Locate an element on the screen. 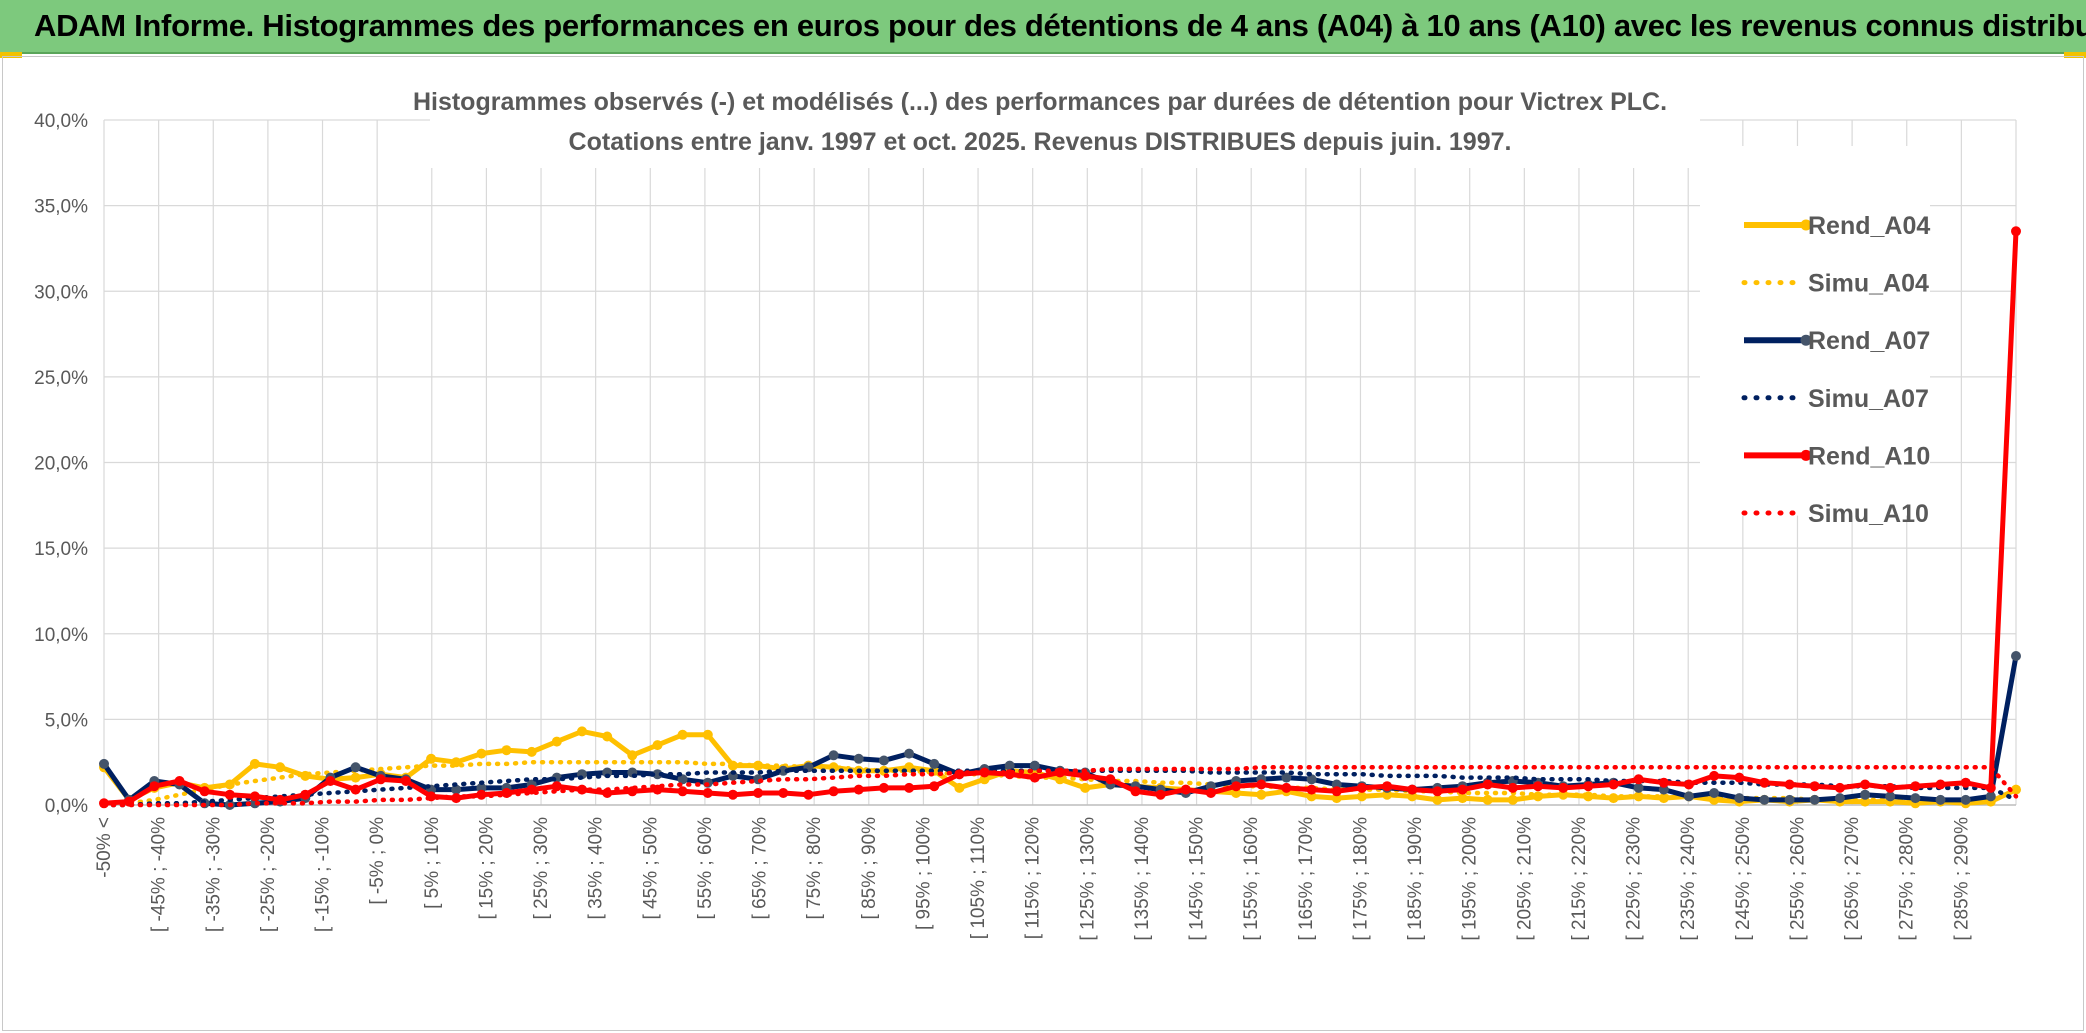 The height and width of the screenshot is (1033, 2086). x-tick-label: [ 115% ; 120% is located at coordinates (1033, 878).